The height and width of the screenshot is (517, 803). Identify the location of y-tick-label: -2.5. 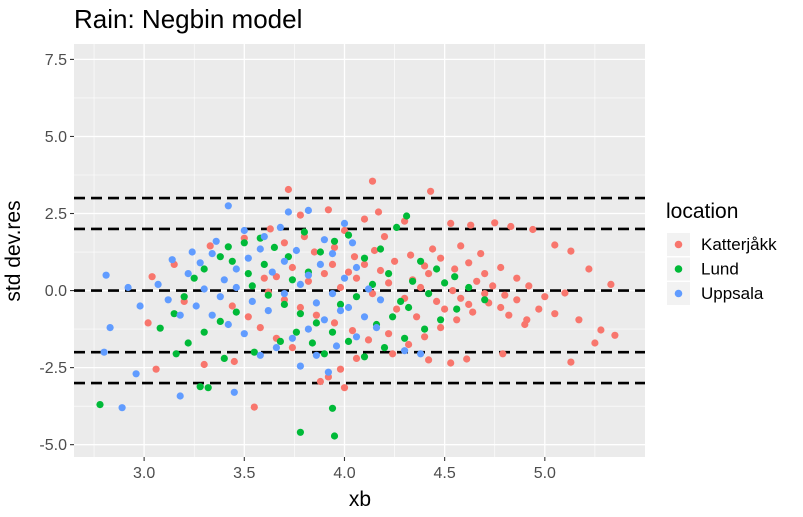
(53, 368).